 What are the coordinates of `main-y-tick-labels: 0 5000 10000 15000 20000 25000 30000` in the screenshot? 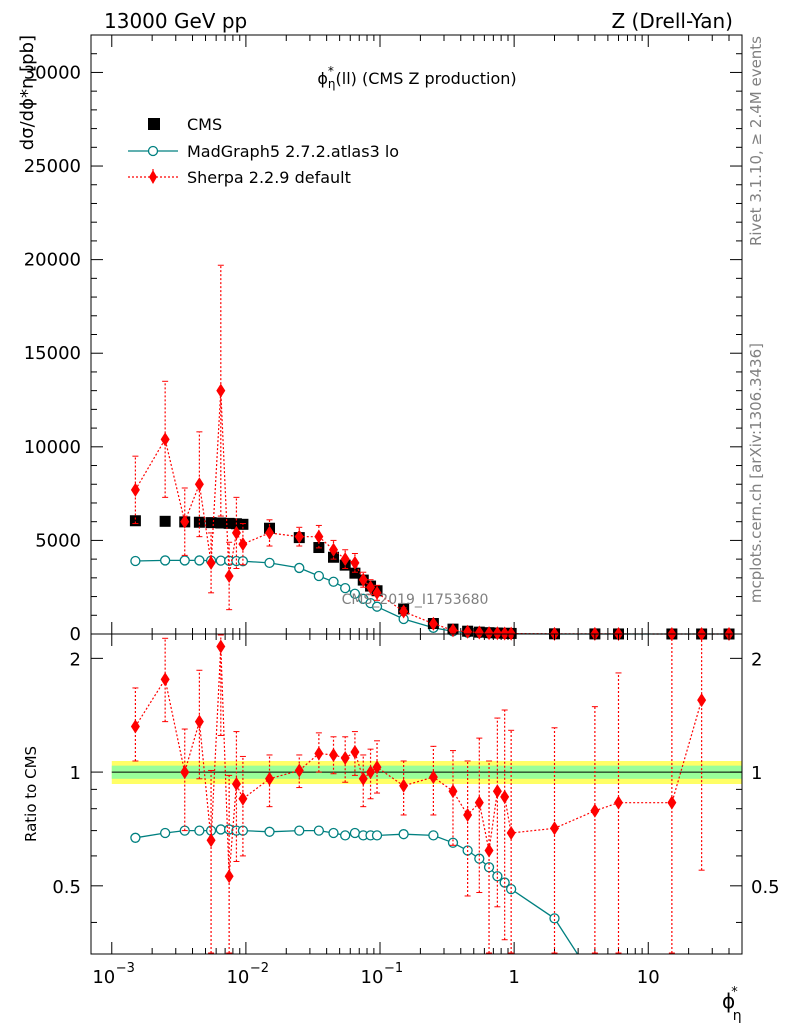 It's located at (52, 353).